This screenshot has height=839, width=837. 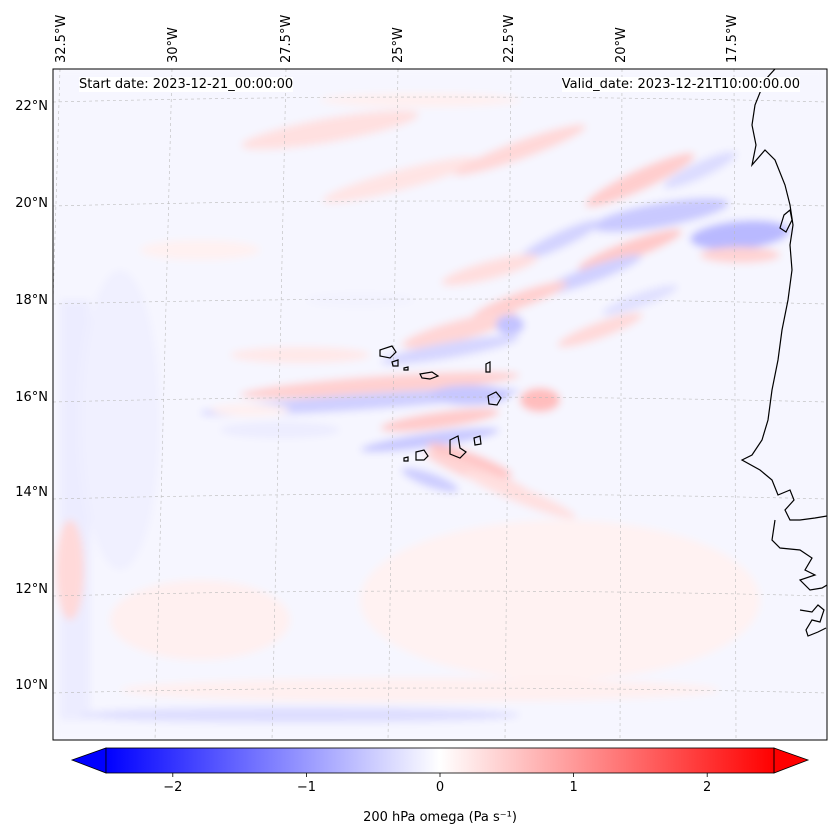 I want to click on lat-label: 10°N, so click(x=31, y=685).